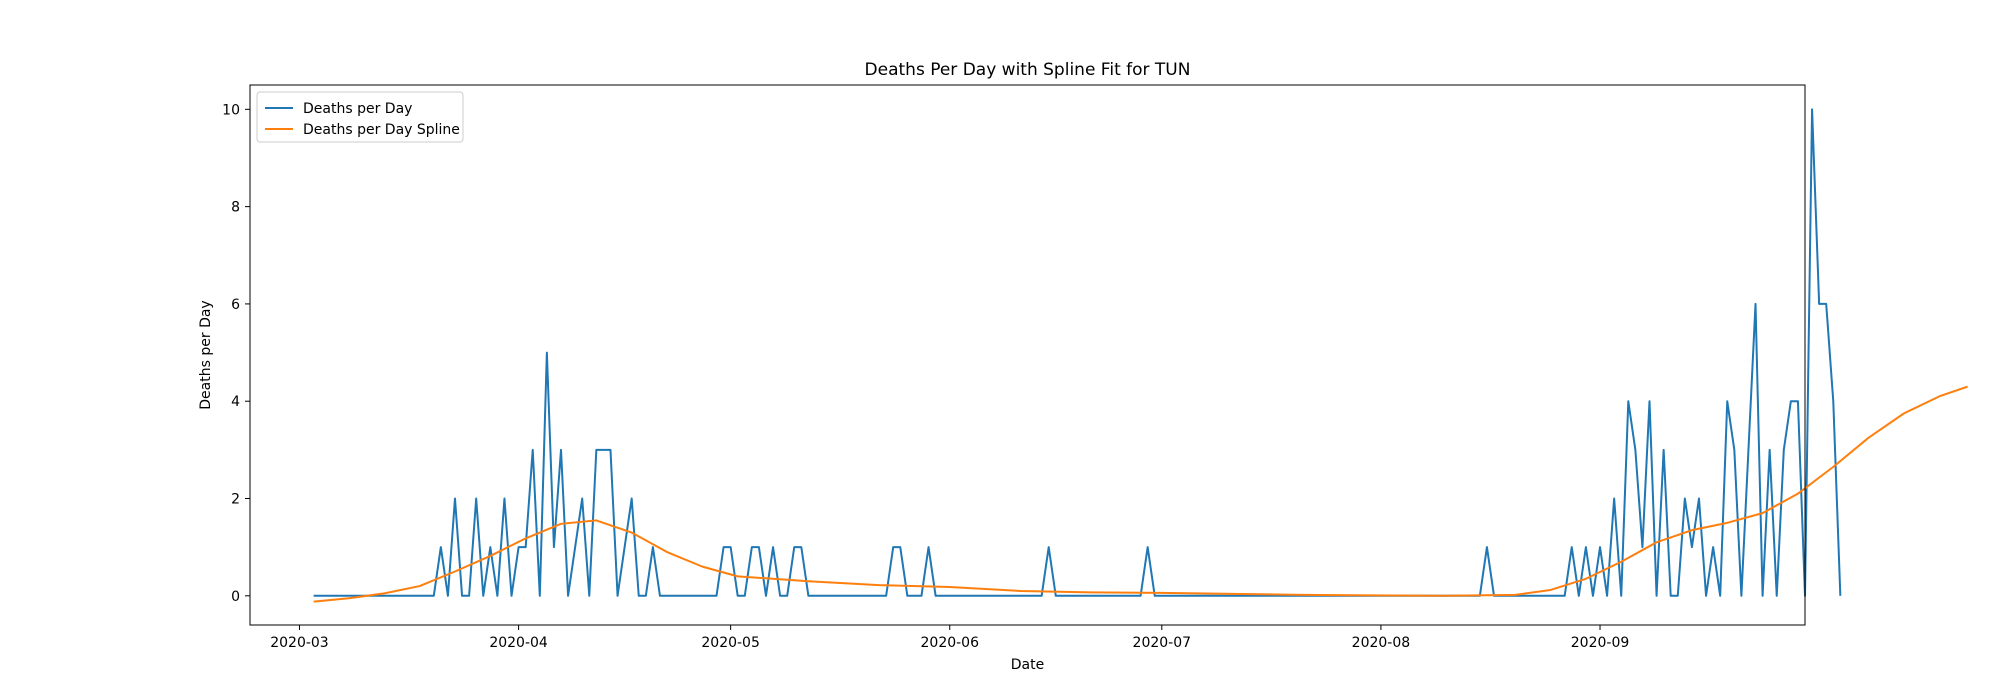 The height and width of the screenshot is (700, 2000). Describe the element at coordinates (1600, 643) in the screenshot. I see `x-tick-label: 2020-09` at that location.